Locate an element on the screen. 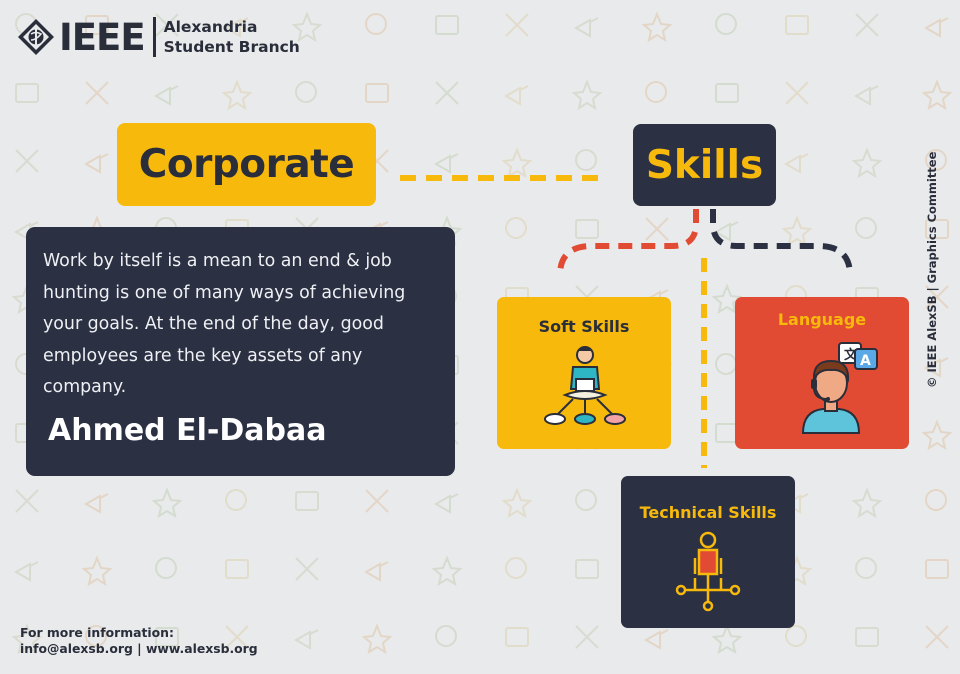 The image size is (960, 674). corporate-title: Corporate is located at coordinates (246, 164).